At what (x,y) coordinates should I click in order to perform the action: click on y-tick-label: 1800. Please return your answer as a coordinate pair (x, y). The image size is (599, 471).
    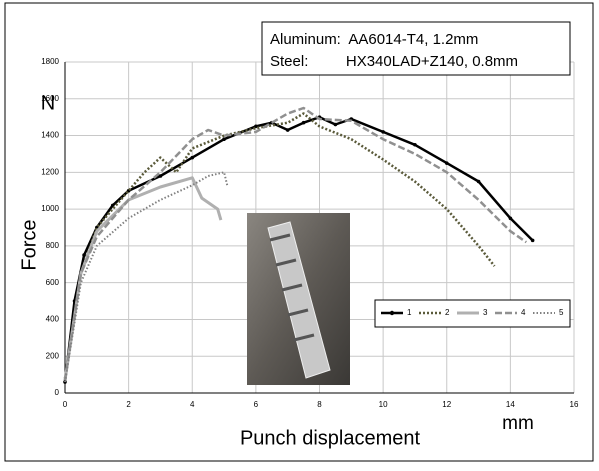
    Looking at the image, I should click on (50, 61).